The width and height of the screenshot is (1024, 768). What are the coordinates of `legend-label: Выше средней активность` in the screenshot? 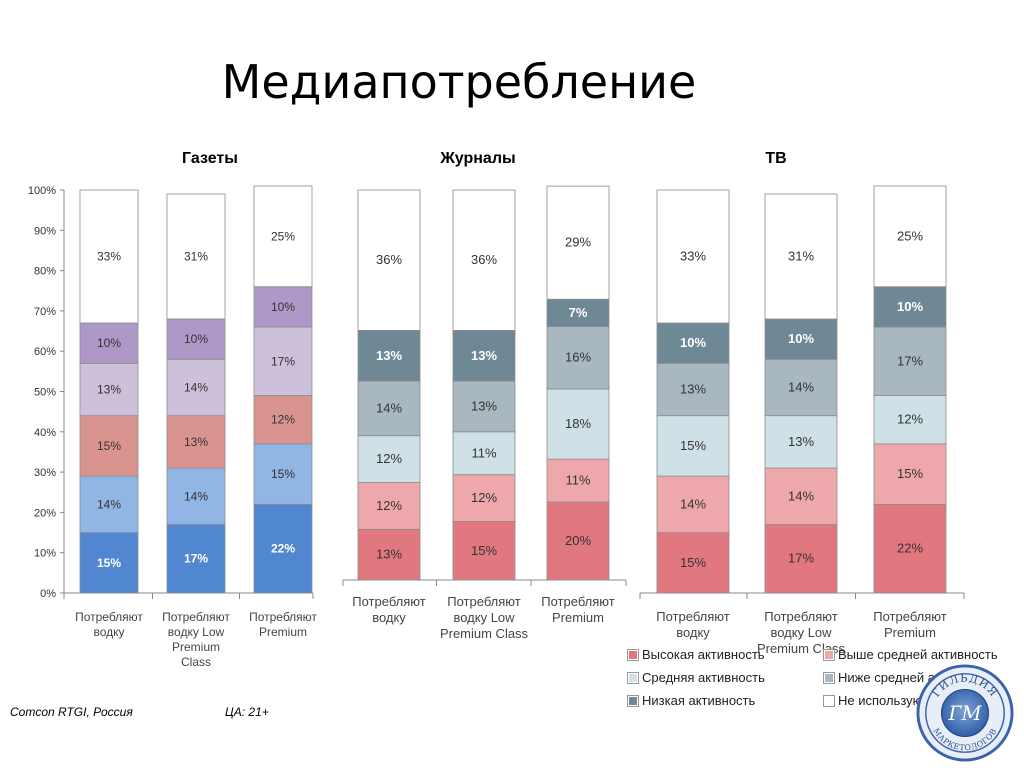 It's located at (918, 654).